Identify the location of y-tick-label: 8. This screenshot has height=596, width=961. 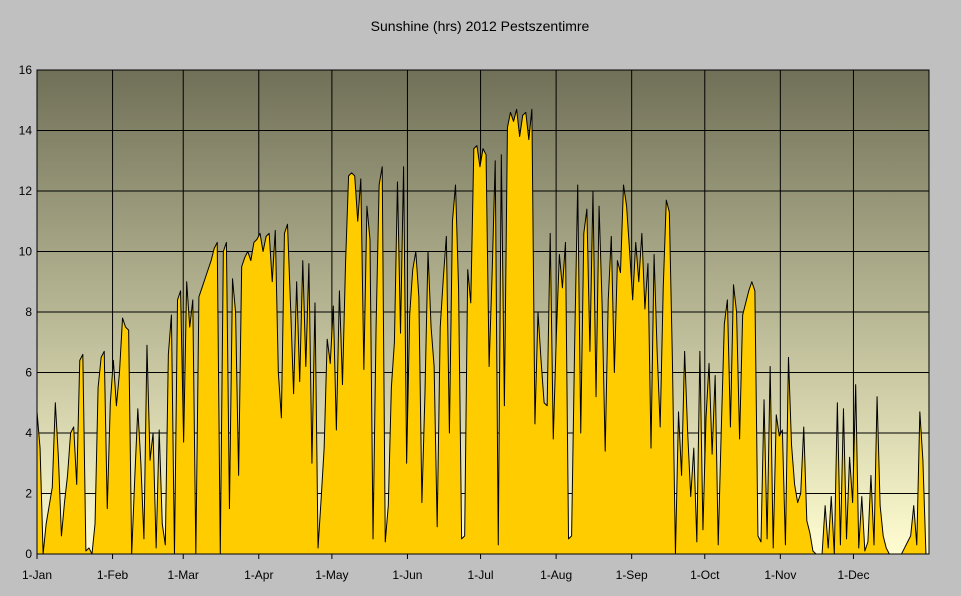
(28, 312).